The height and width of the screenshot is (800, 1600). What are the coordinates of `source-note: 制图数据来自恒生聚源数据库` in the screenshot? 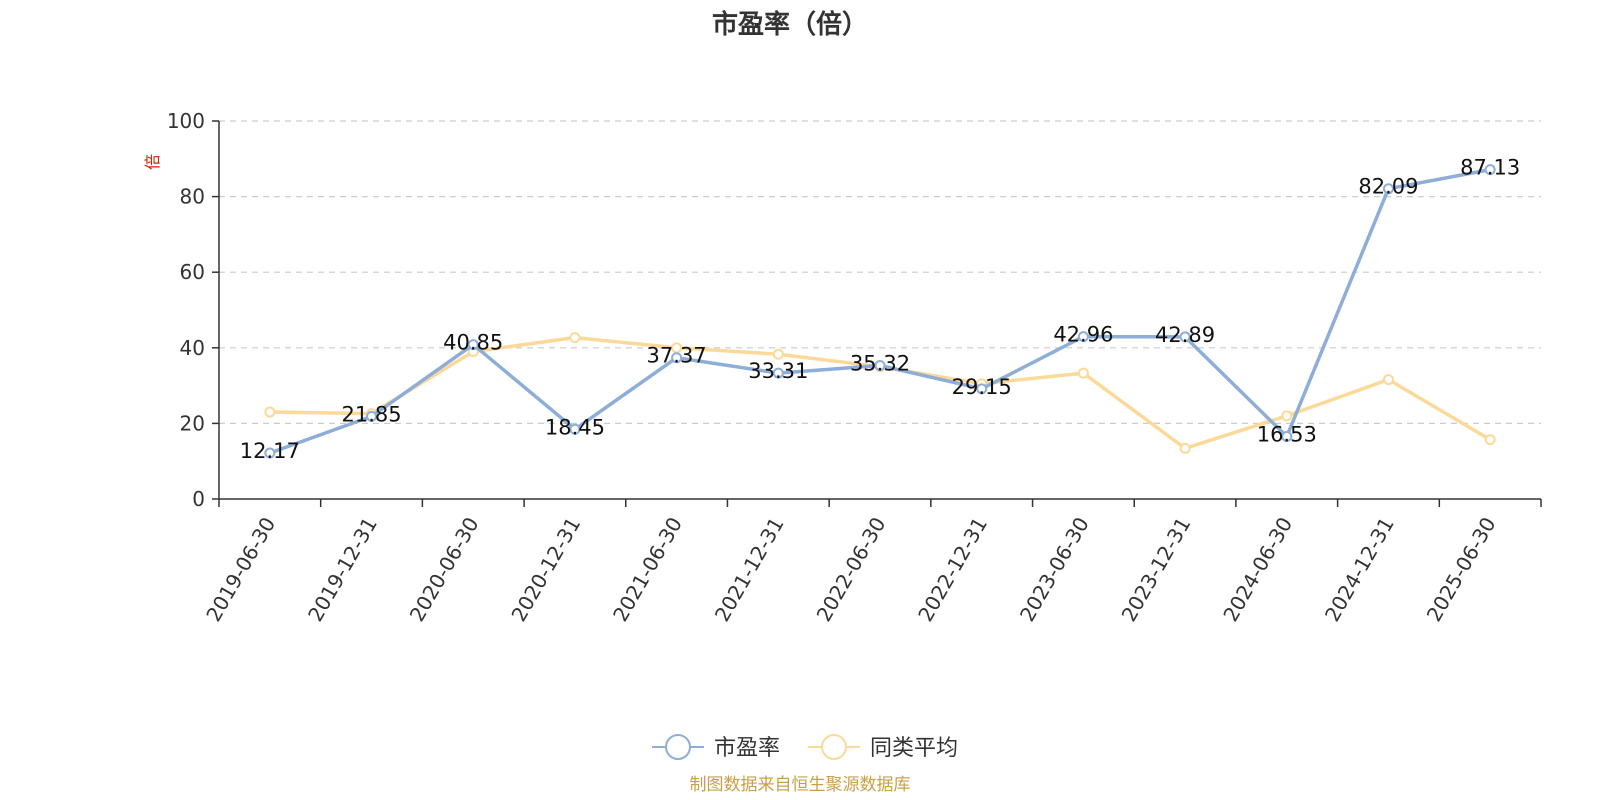 It's located at (800, 785).